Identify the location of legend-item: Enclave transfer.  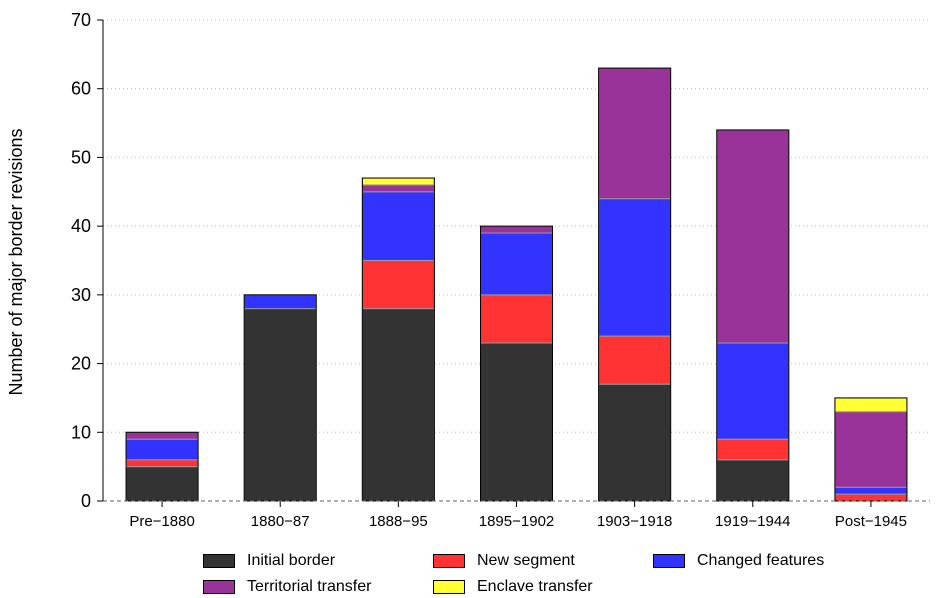
(513, 587).